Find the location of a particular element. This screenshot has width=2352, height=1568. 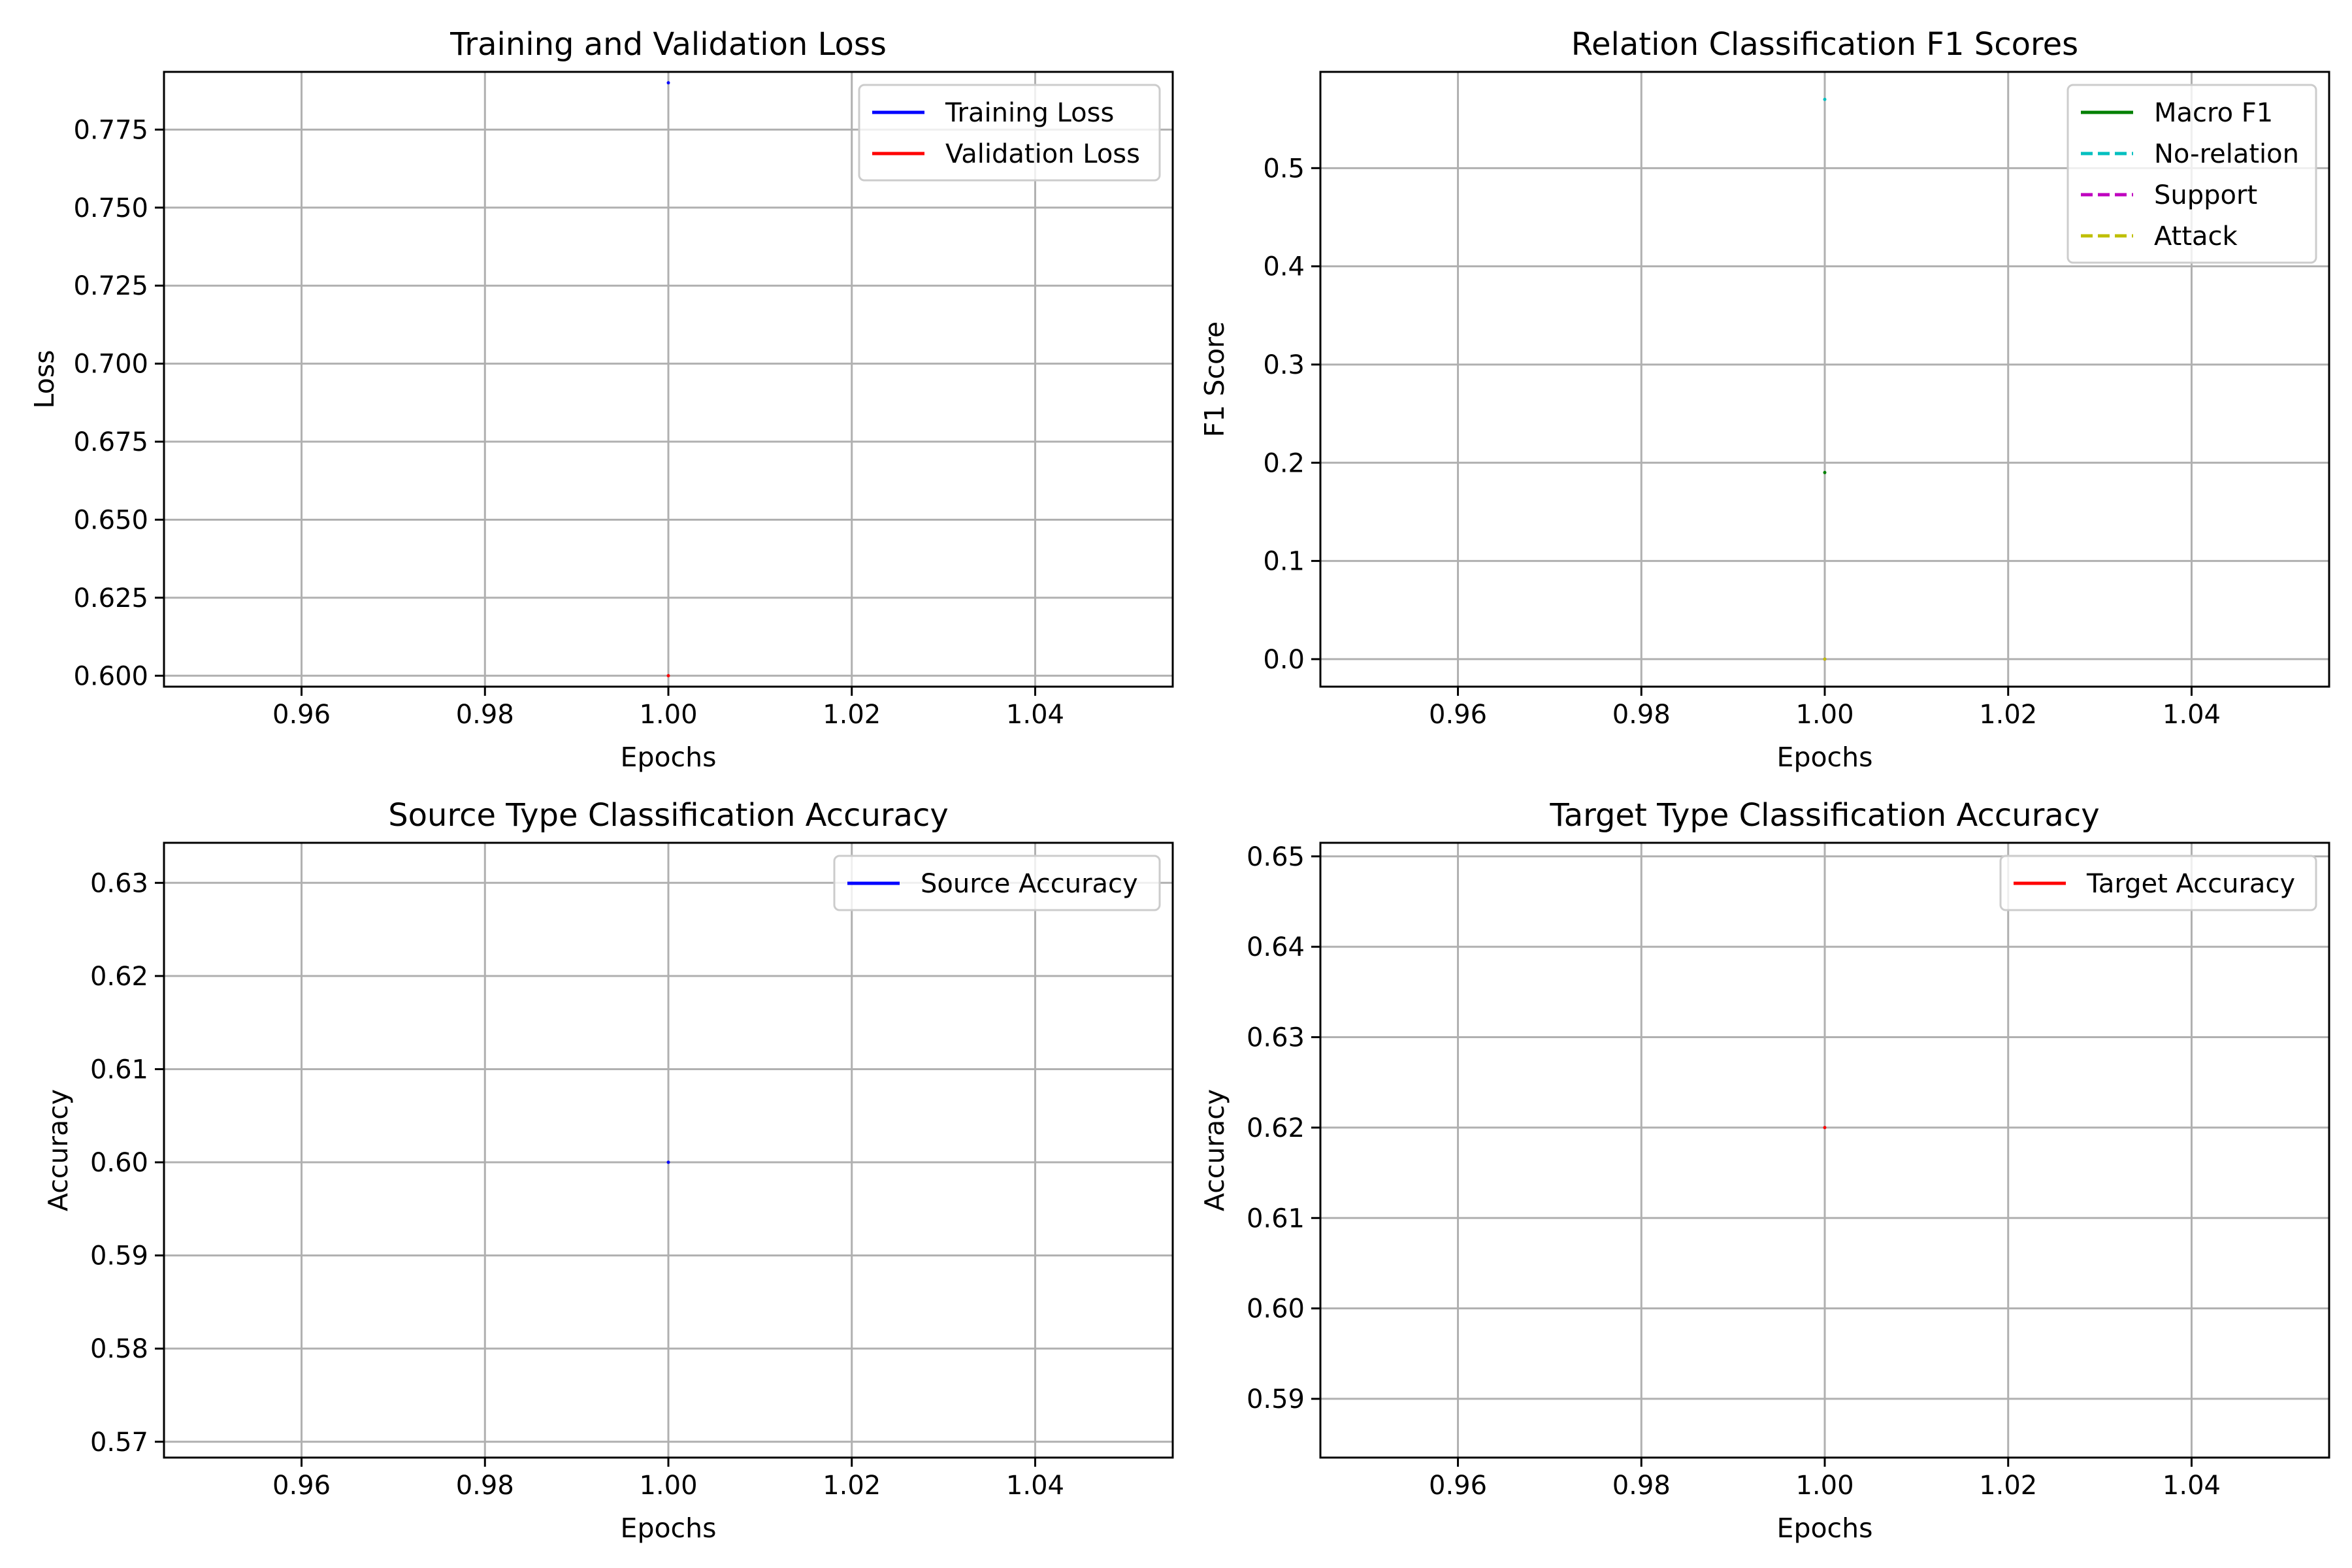

y-tick-label: 0.0 is located at coordinates (1284, 660).